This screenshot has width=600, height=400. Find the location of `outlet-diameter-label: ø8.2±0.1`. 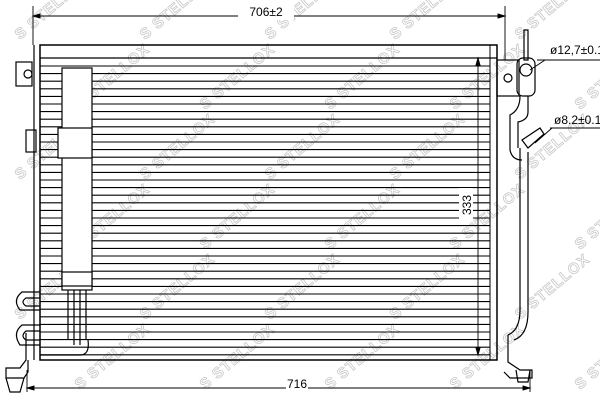

outlet-diameter-label: ø8.2±0.1 is located at coordinates (577, 120).